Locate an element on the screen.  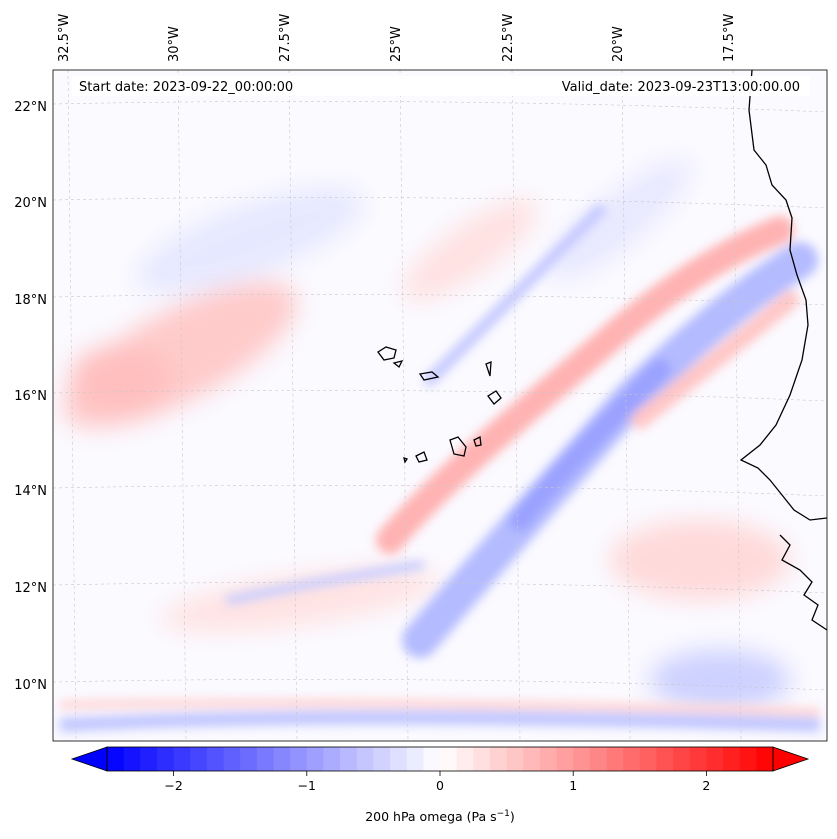
santiago-island is located at coordinates (458, 446).